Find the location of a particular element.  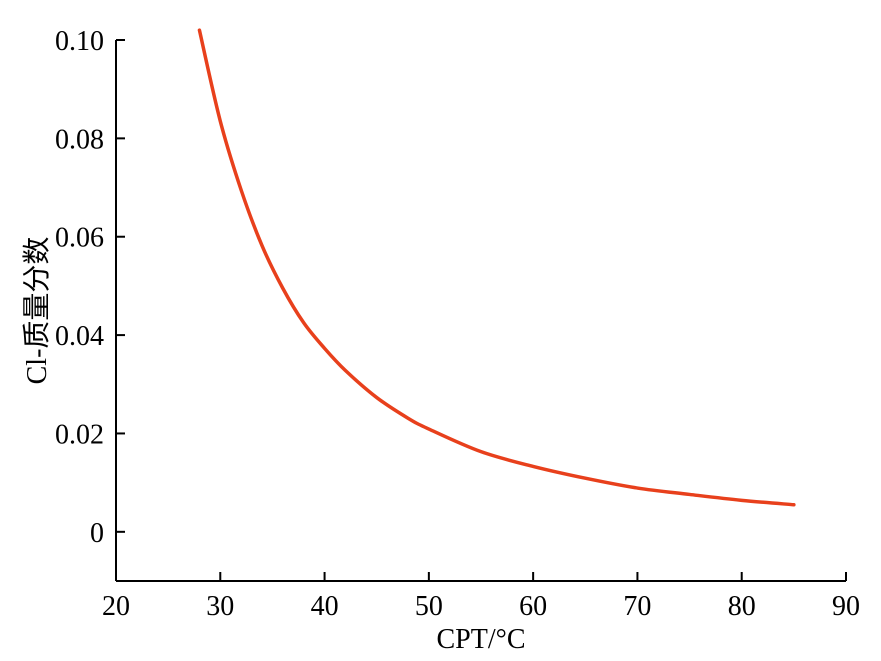

y-axis-title: Cl-质量分数 is located at coordinates (37, 311).